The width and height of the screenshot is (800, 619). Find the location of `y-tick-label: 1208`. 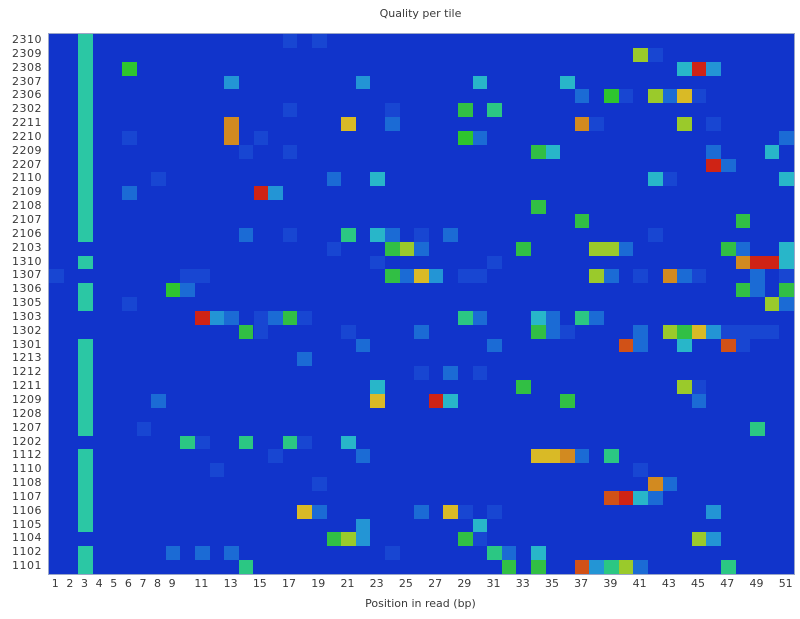

y-tick-label: 1208 is located at coordinates (27, 413).